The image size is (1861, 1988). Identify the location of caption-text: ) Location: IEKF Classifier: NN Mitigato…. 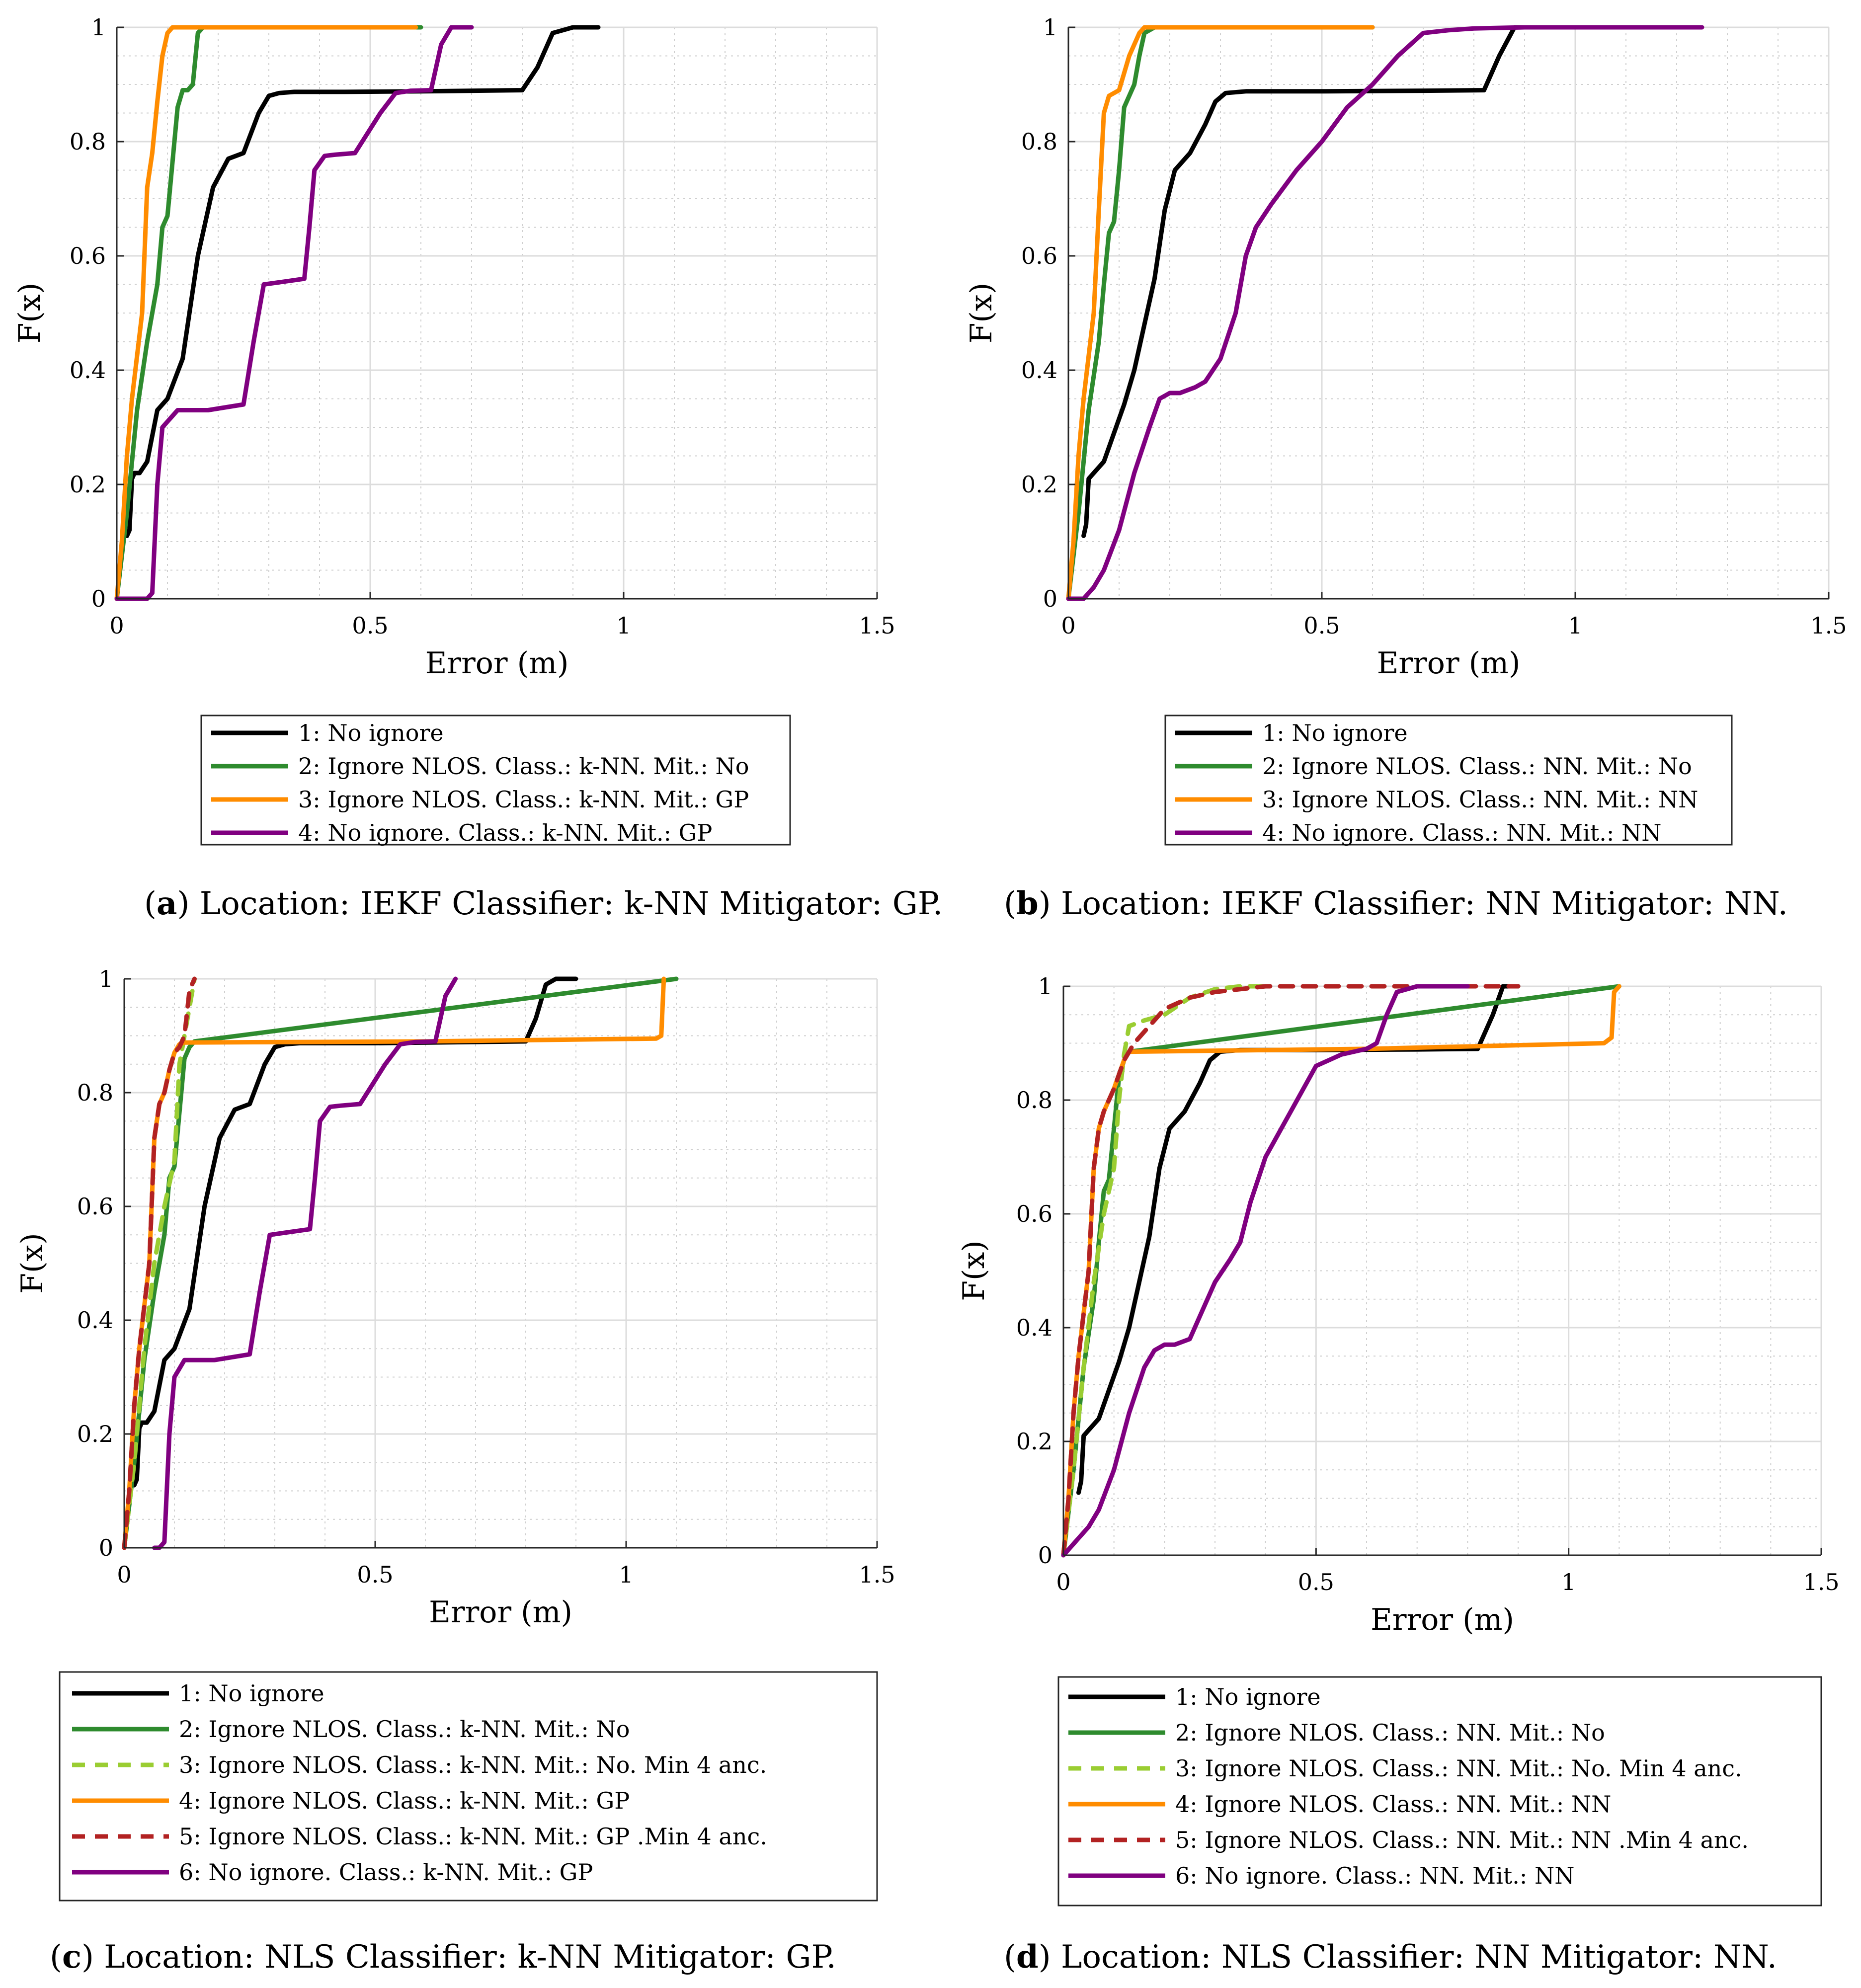
(1413, 904).